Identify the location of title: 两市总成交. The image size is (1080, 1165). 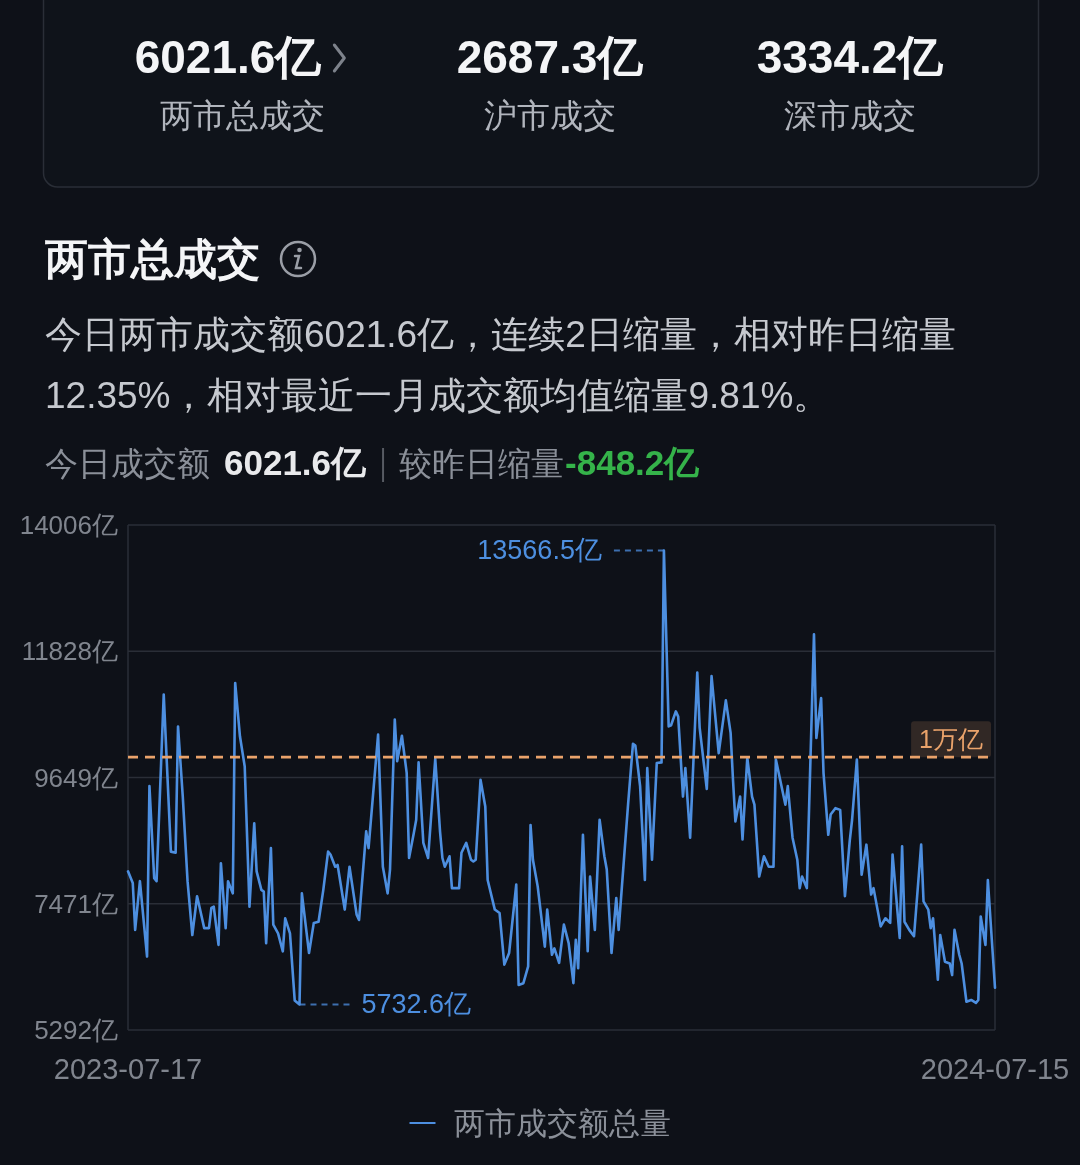
(152, 259).